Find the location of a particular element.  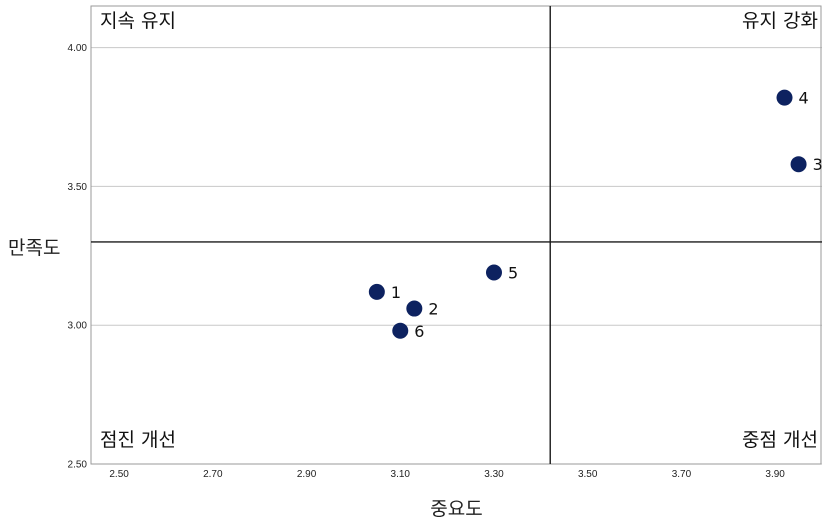

data-point-label: 2 is located at coordinates (433, 309).